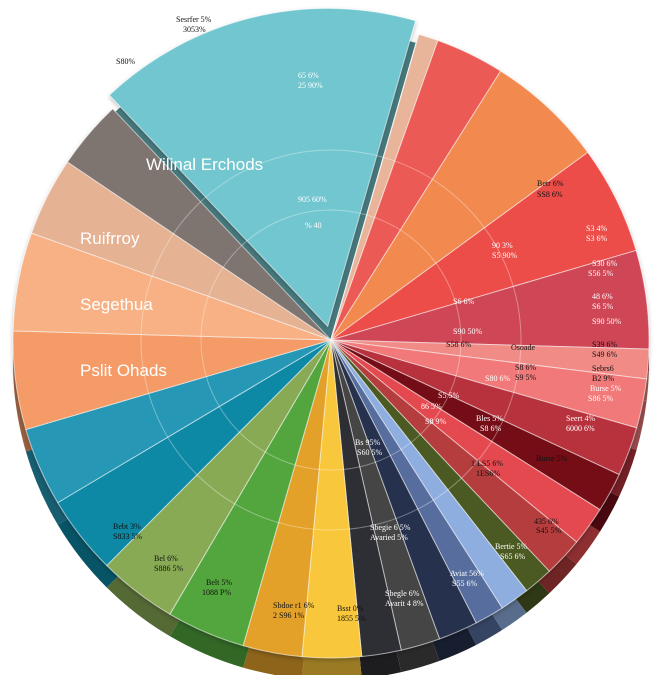 The image size is (672, 675). What do you see at coordinates (488, 473) in the screenshot?
I see `label-r16b: 1ES6%` at bounding box center [488, 473].